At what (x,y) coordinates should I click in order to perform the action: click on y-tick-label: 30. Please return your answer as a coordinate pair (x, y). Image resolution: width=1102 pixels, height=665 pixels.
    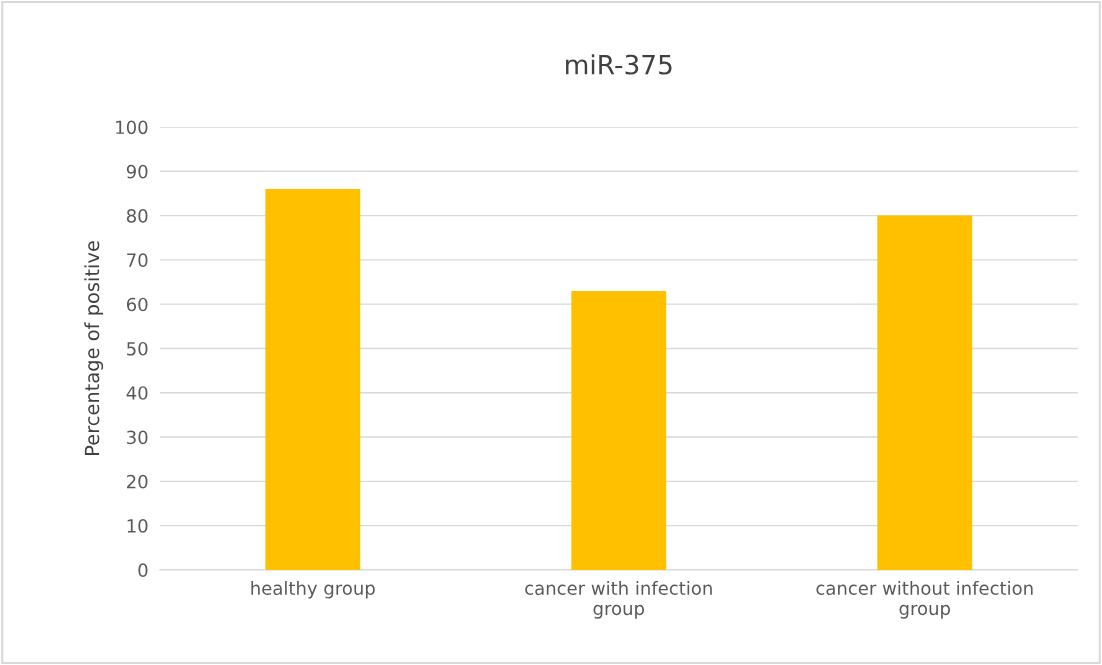
    Looking at the image, I should click on (137, 437).